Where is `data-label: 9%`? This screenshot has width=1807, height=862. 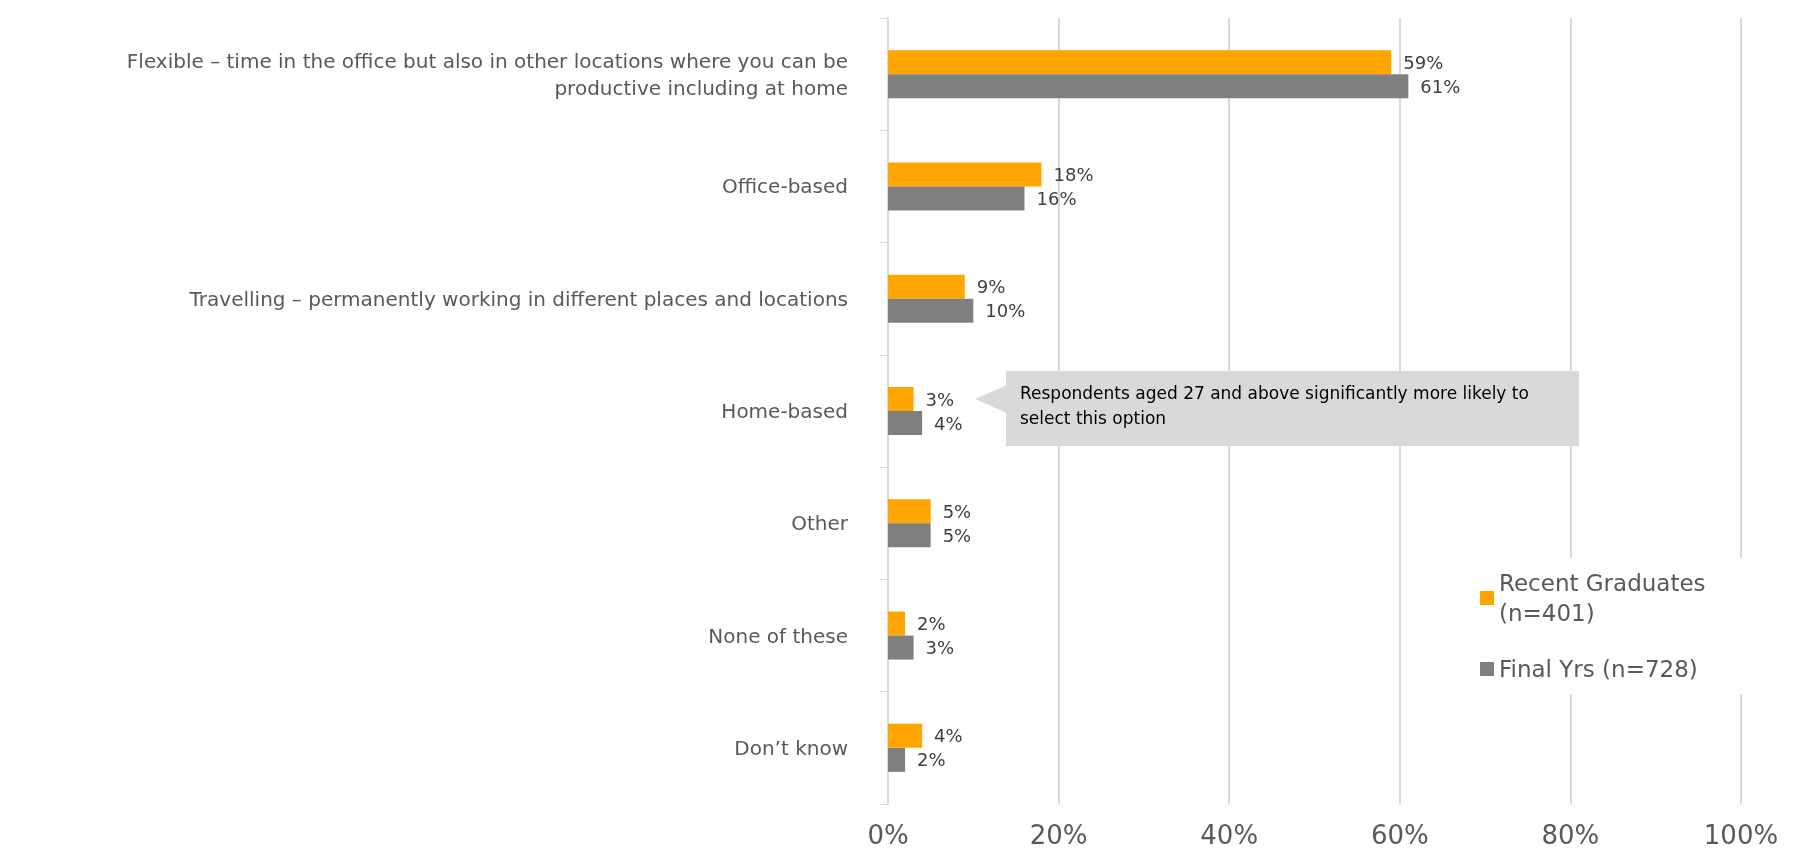 data-label: 9% is located at coordinates (991, 287).